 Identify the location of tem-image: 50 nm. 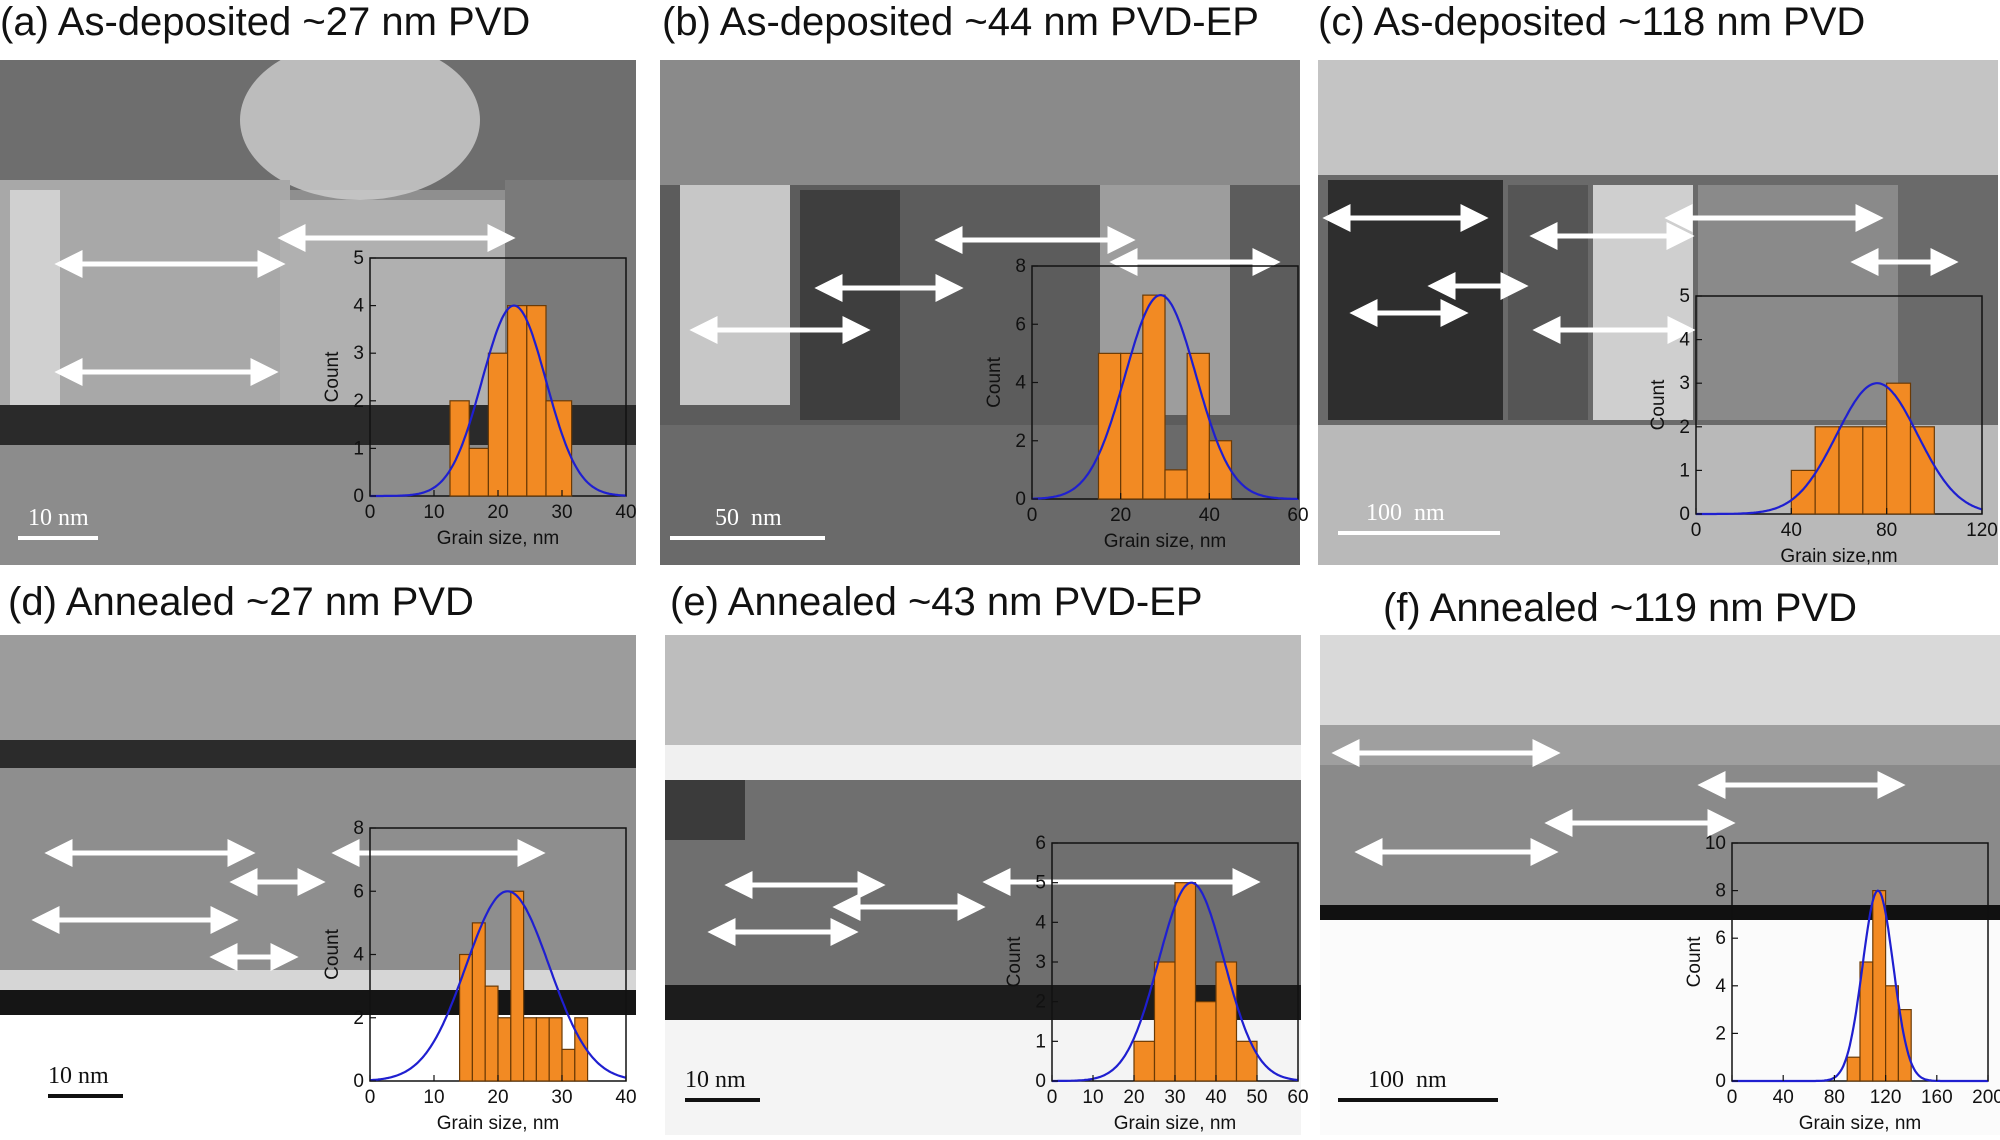
(980, 312).